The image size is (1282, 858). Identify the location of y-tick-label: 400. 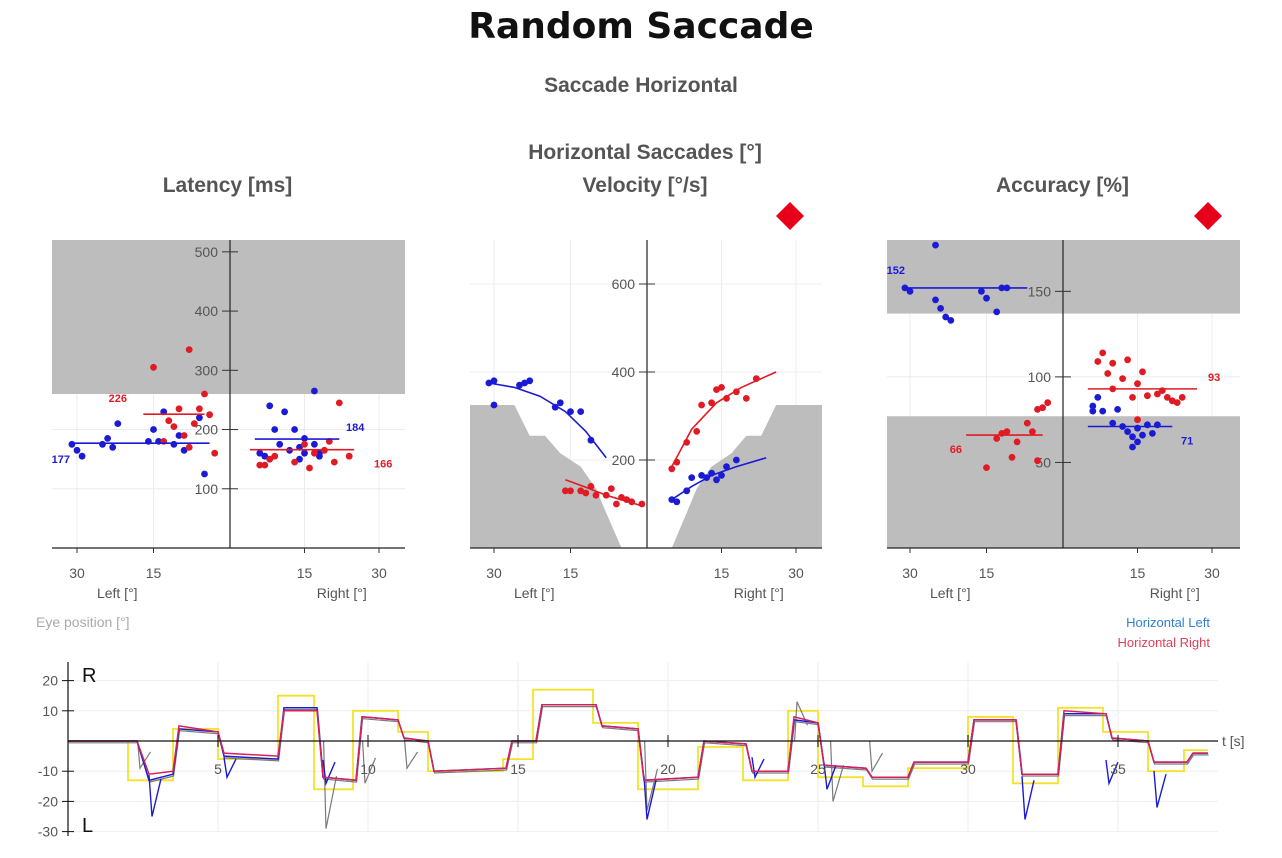
(624, 372).